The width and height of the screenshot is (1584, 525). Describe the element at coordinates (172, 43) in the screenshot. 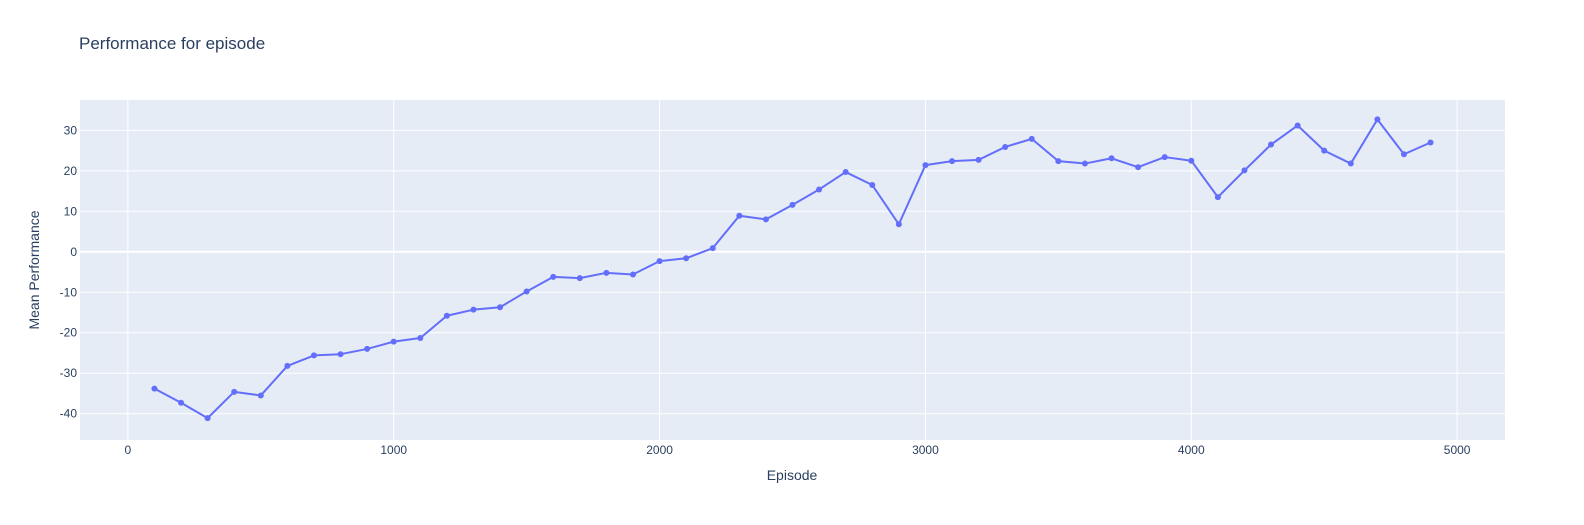

I see `chart-title: Performance for episode` at that location.